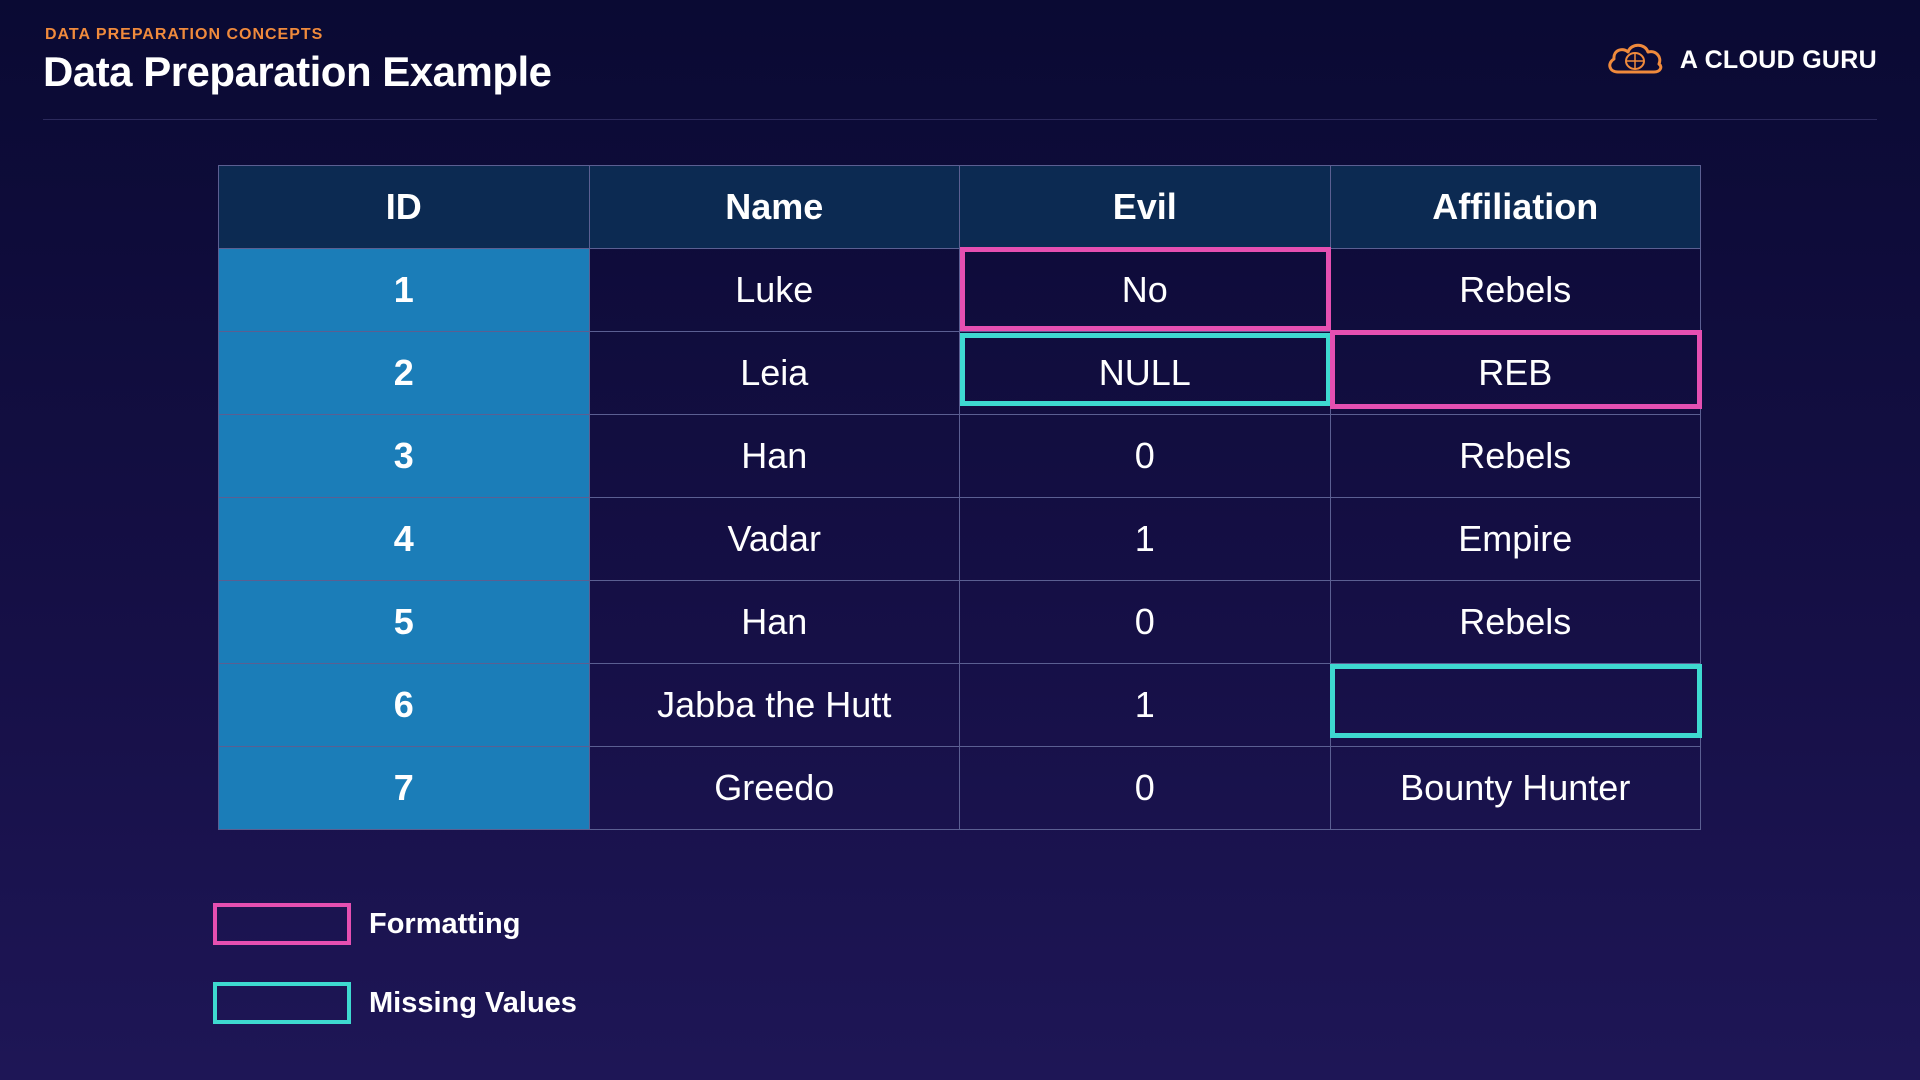  What do you see at coordinates (1515, 207) in the screenshot?
I see `column-header-affiliation: Affiliation` at bounding box center [1515, 207].